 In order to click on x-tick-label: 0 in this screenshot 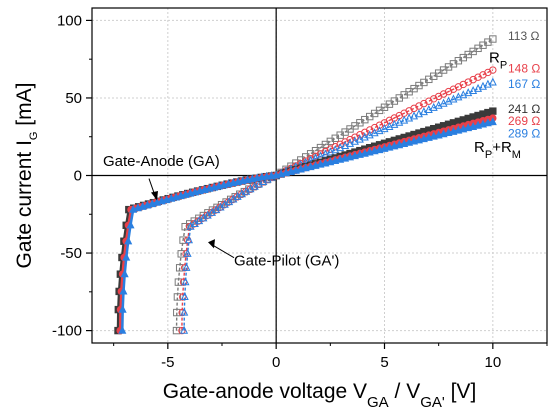, I will do `click(276, 362)`.